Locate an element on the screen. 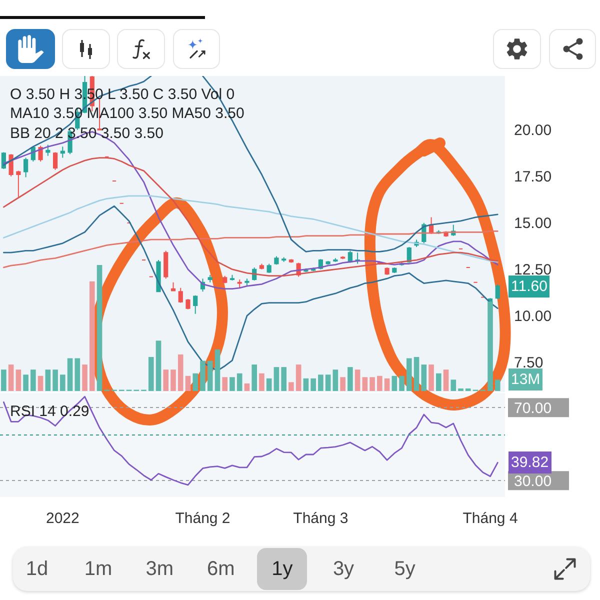 The image size is (600, 600). text: 13M is located at coordinates (525, 379).